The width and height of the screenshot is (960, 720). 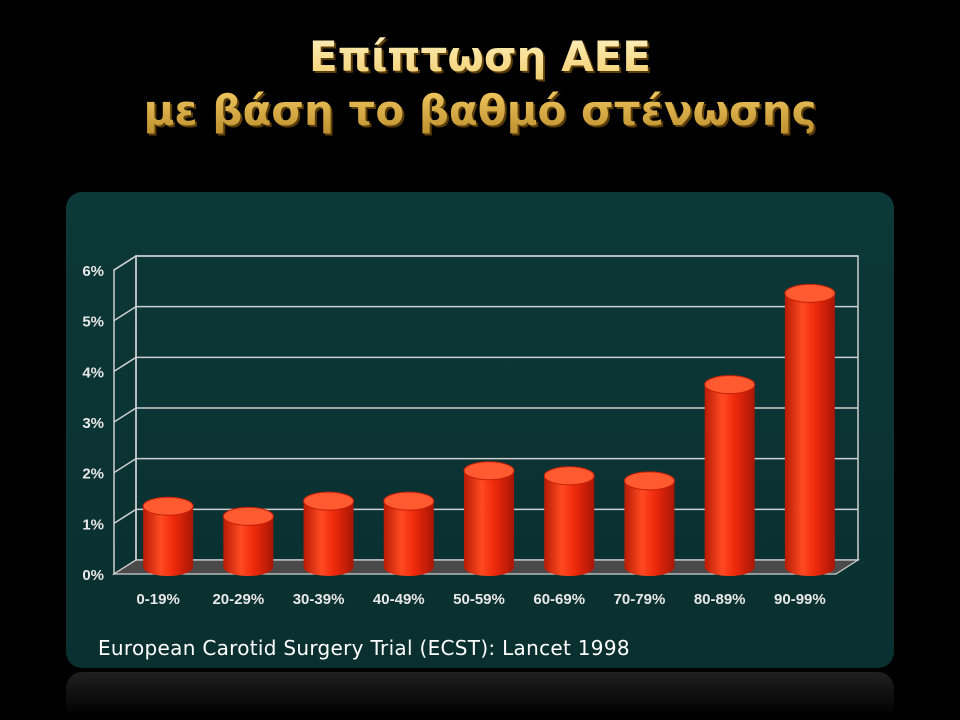 What do you see at coordinates (480, 56) in the screenshot?
I see `title-line-1: Επίπτωση ΑΕΕ` at bounding box center [480, 56].